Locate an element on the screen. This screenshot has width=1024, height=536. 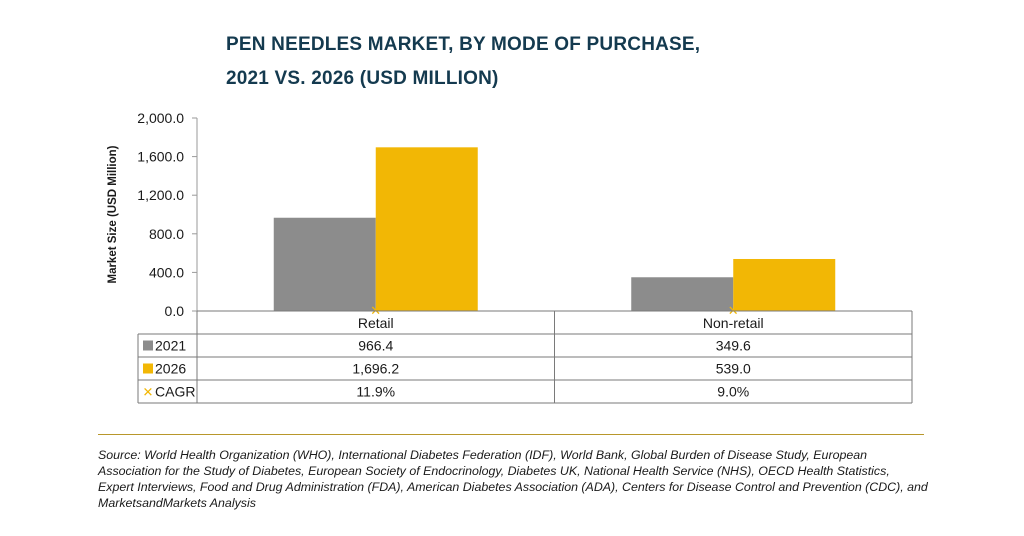
bar-2021-non-retail is located at coordinates (682, 294).